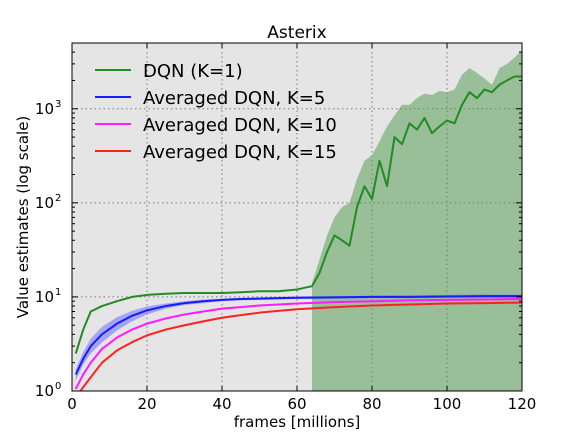  What do you see at coordinates (23, 217) in the screenshot?
I see `y-axis-title: Value estimates (log scale)` at bounding box center [23, 217].